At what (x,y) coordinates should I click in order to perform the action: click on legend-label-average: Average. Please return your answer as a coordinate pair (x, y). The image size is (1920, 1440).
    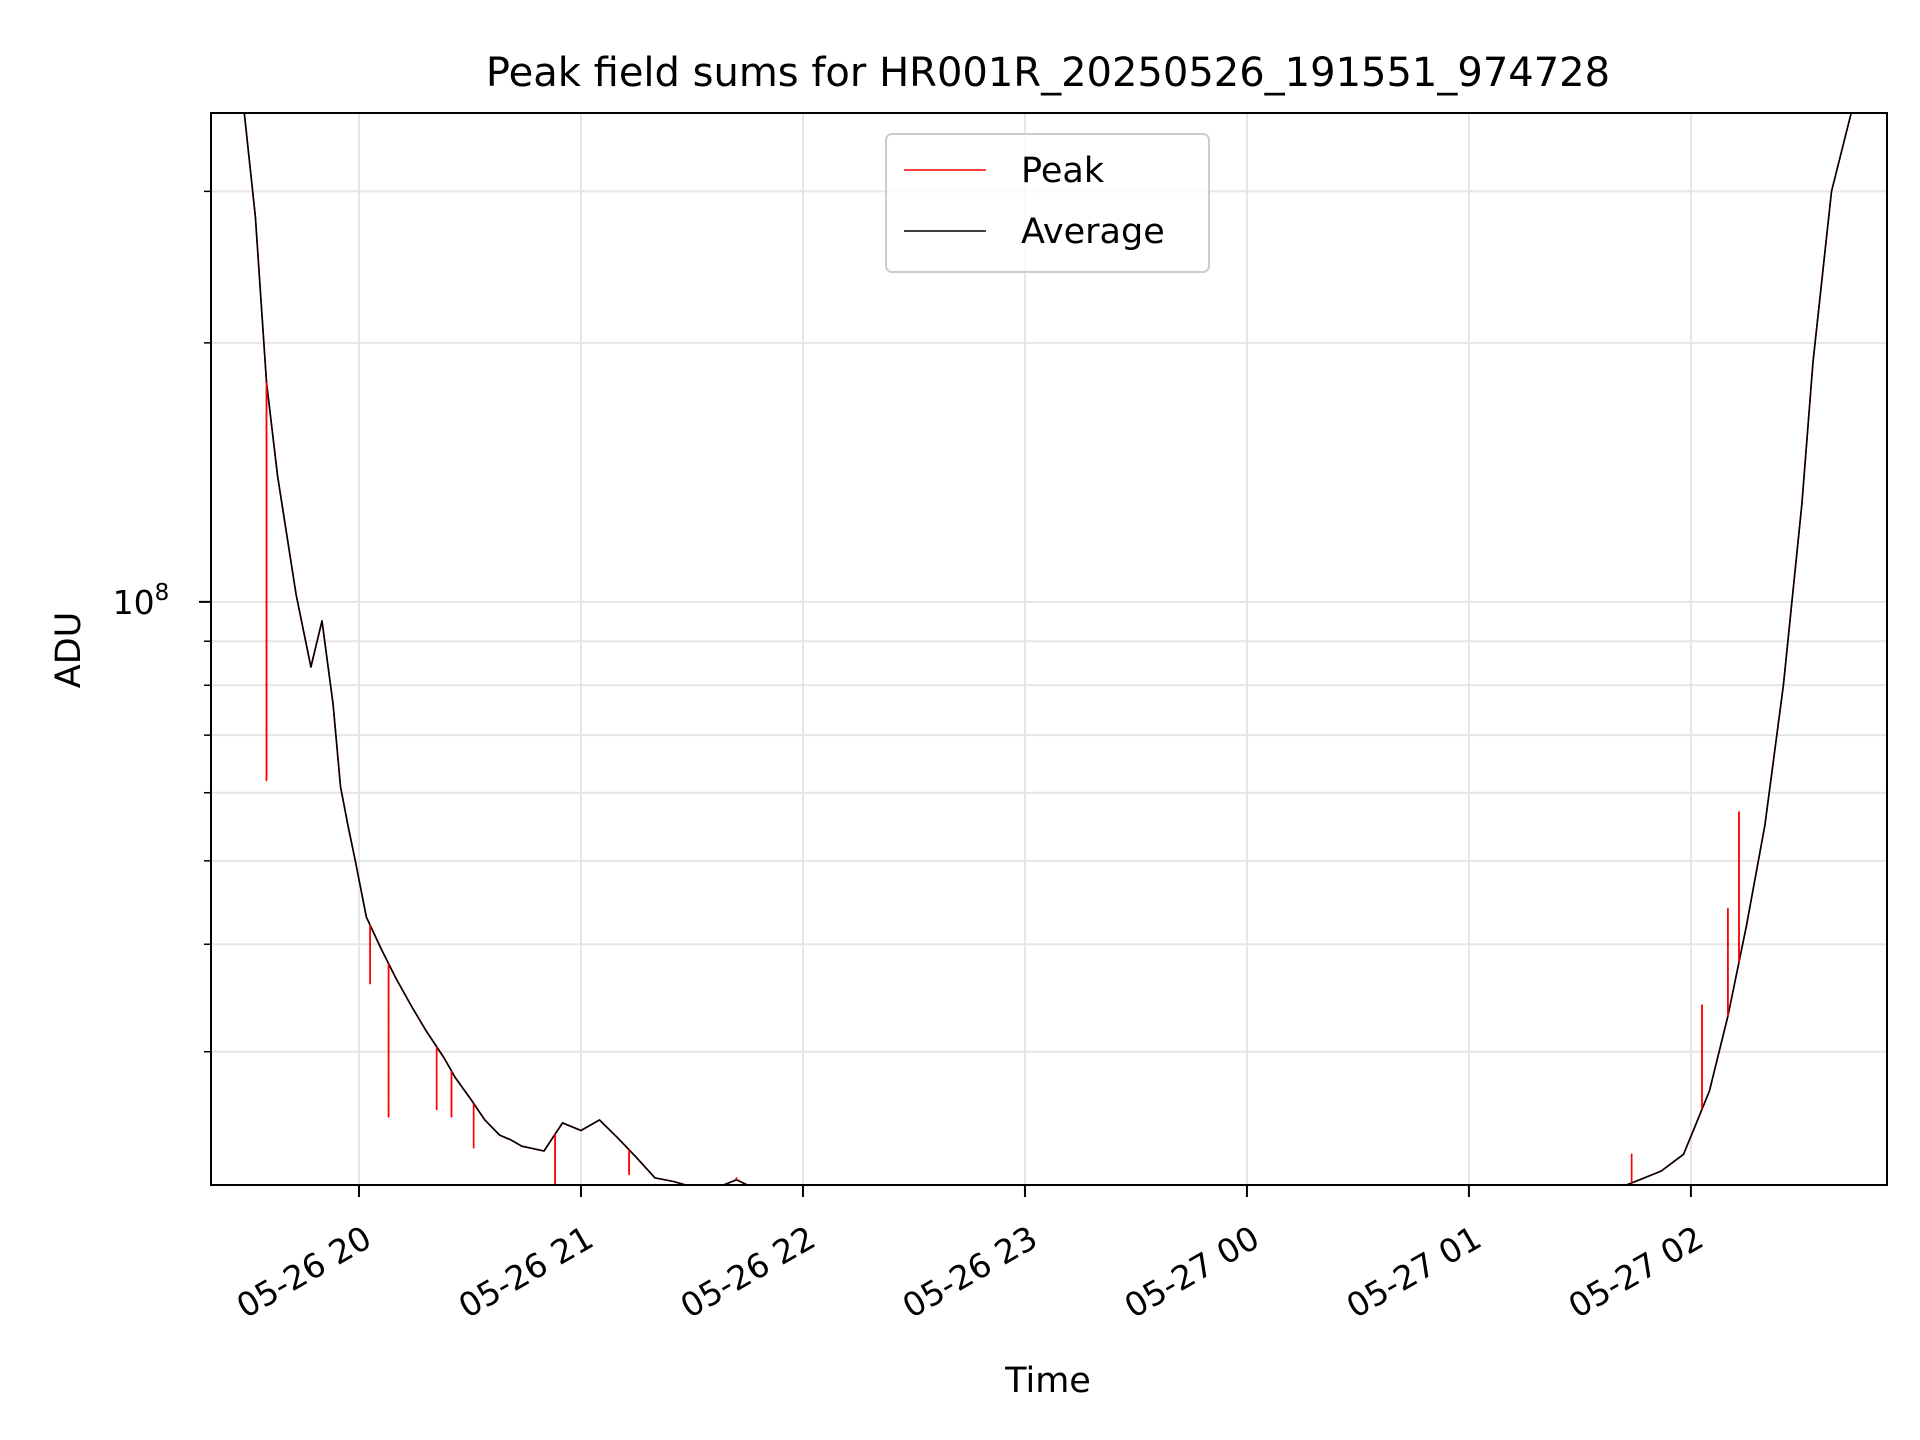
    Looking at the image, I should click on (1093, 232).